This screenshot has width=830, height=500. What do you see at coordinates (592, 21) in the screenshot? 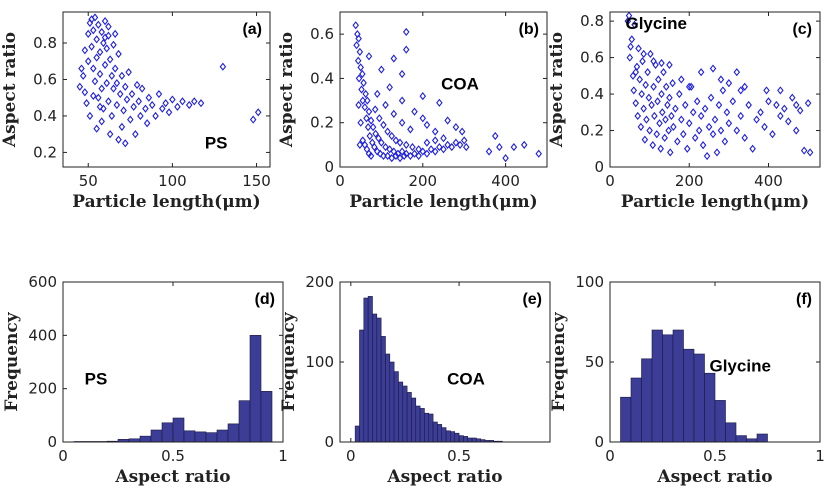
I see `y-tick-label-c-4: 0.8` at bounding box center [592, 21].